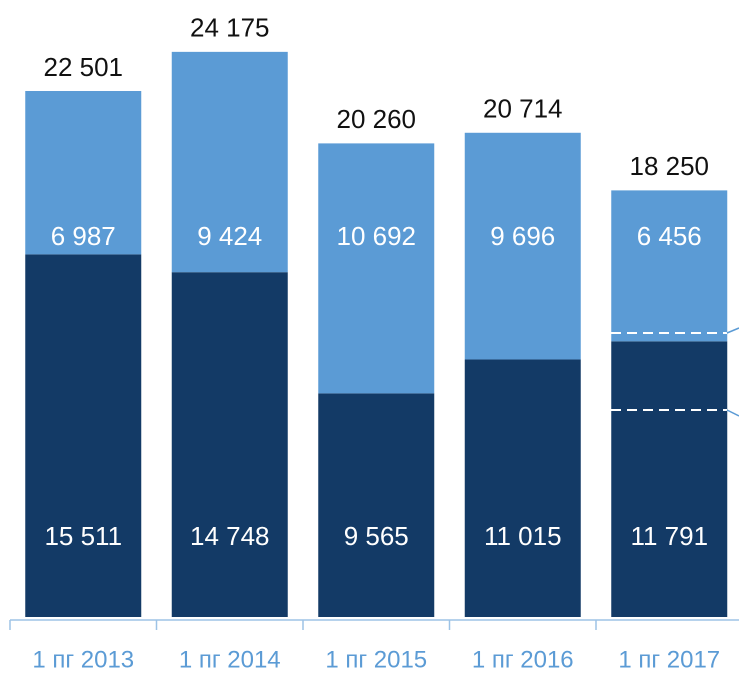 The height and width of the screenshot is (674, 739). I want to click on value-label: 9 696, so click(522, 236).